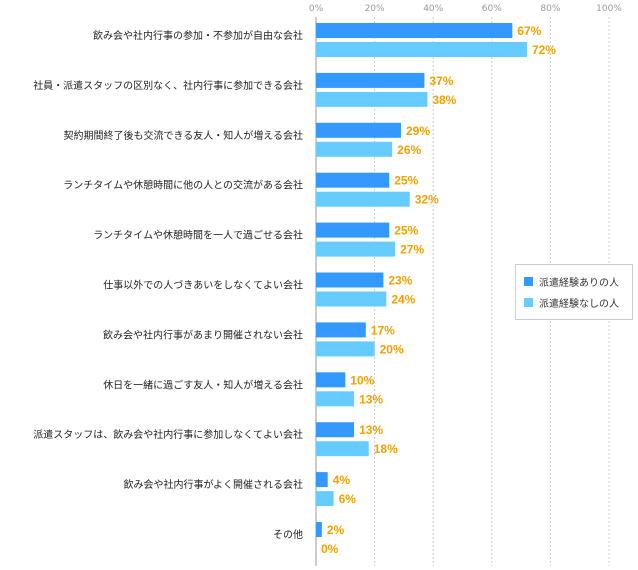 The width and height of the screenshot is (638, 570). I want to click on data-label: 72%, so click(544, 50).